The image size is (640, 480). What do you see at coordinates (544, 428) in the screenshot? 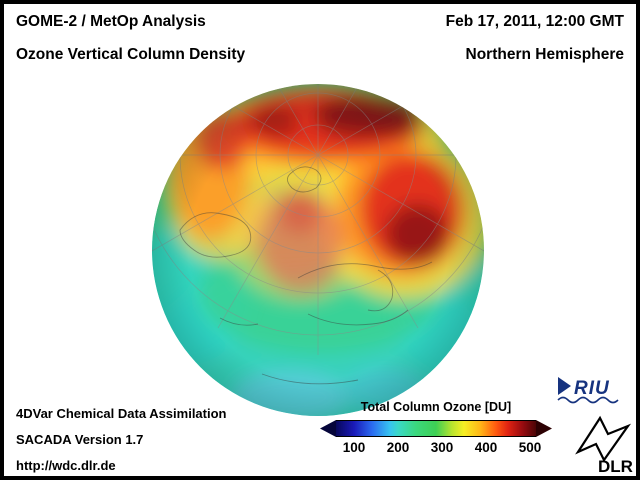
I see `colorbar-arrow-right` at bounding box center [544, 428].